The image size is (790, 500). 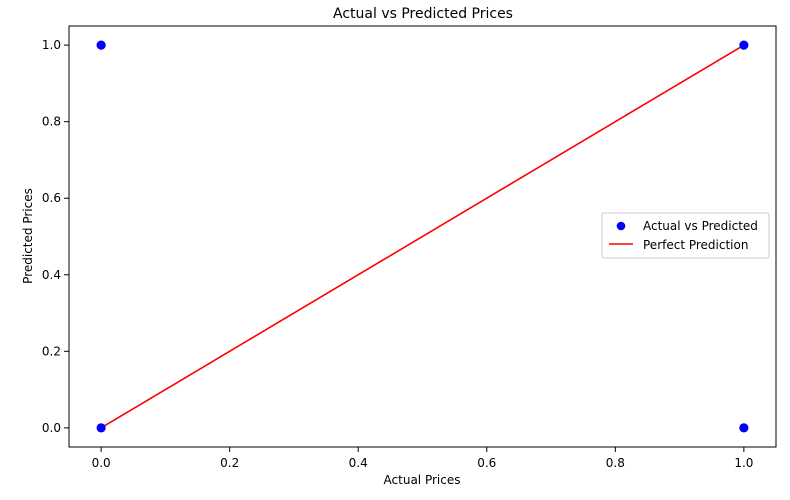 I want to click on y-tick-label: 1.0, so click(x=51, y=45).